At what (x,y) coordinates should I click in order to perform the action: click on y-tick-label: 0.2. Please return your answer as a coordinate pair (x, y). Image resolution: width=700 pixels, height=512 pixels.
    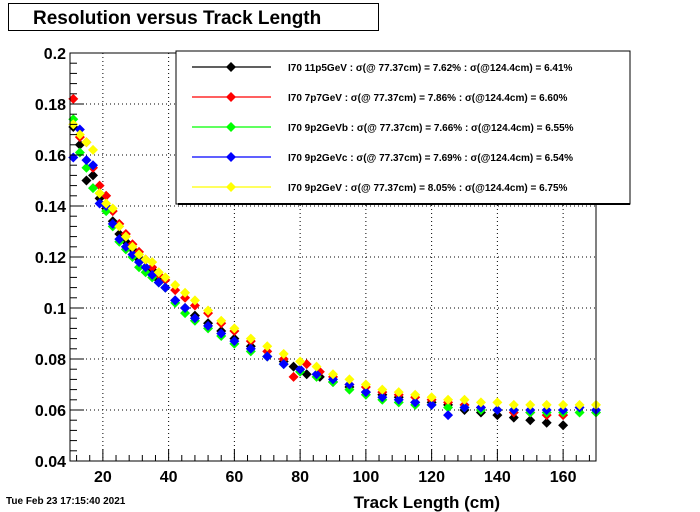
    Looking at the image, I should click on (55, 54).